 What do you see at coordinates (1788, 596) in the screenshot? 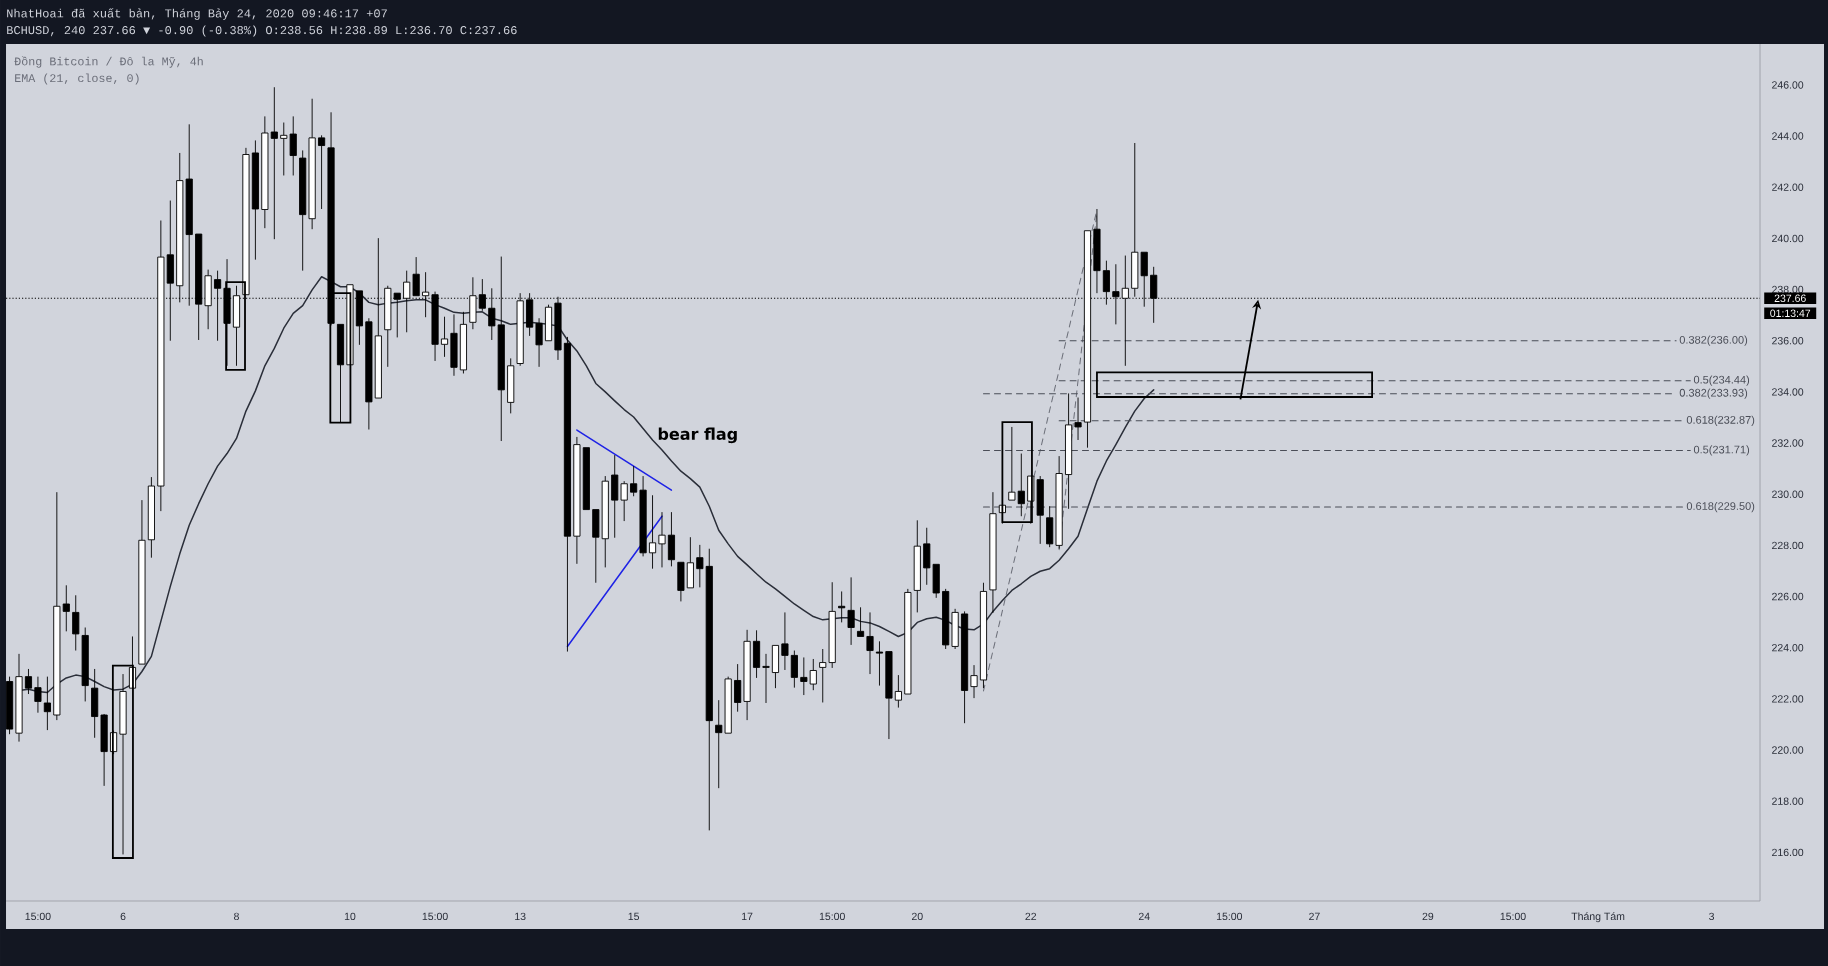
I see `y-tick-label: 226.00` at bounding box center [1788, 596].